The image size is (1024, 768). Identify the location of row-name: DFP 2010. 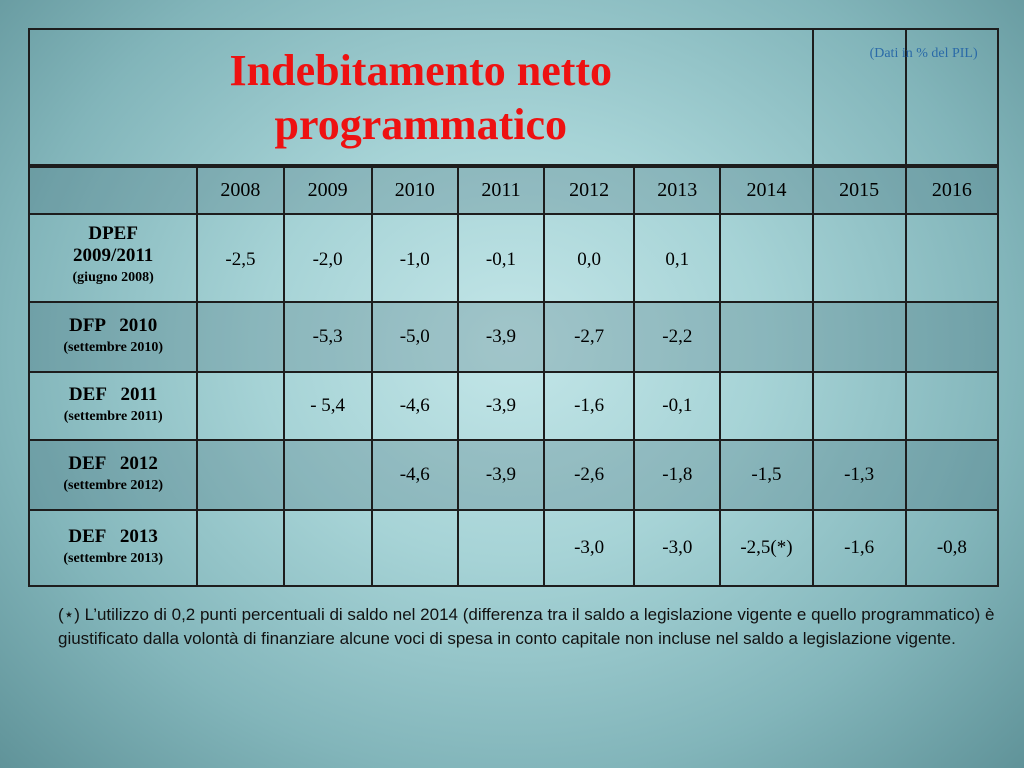
(113, 325).